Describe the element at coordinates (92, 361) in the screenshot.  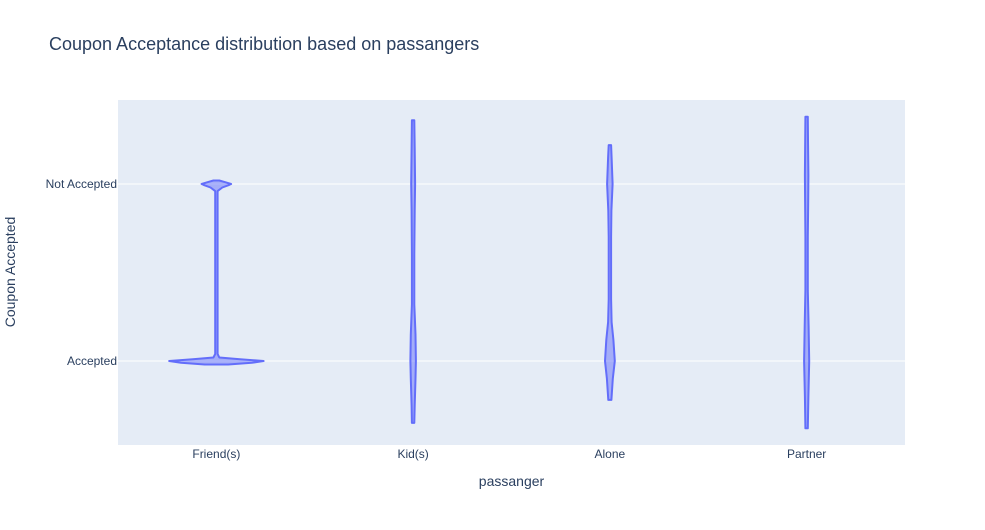
I see `y-tick-label: Accepted` at that location.